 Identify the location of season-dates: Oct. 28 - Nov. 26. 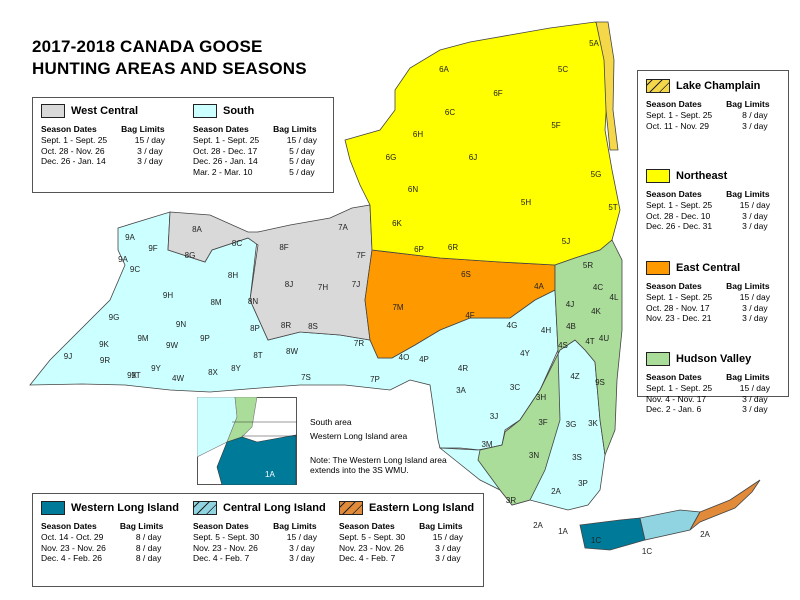
(73, 150).